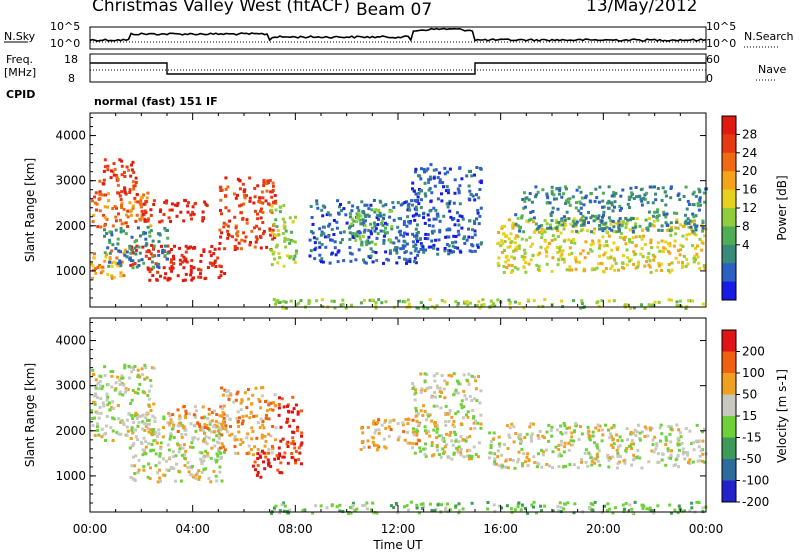 The height and width of the screenshot is (554, 800). What do you see at coordinates (729, 362) in the screenshot?
I see `velocity-panel-colorbar-segment` at bounding box center [729, 362].